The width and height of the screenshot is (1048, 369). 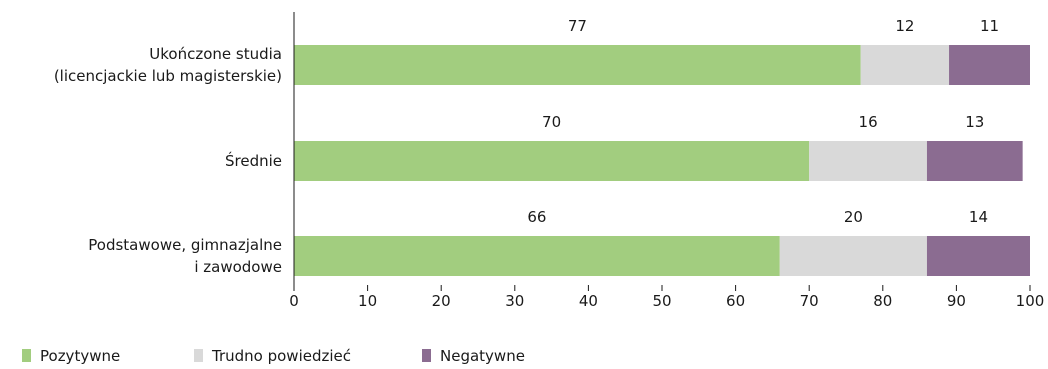 What do you see at coordinates (956, 301) in the screenshot?
I see `x-tick-label: 90` at bounding box center [956, 301].